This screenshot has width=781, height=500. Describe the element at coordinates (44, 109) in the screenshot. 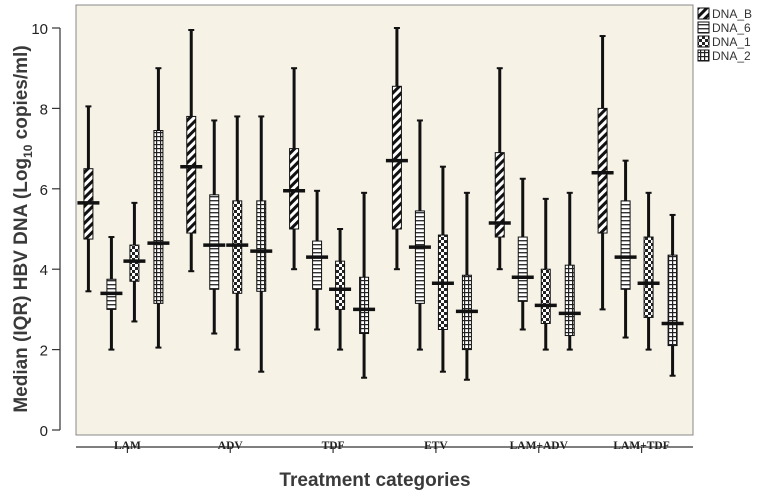

I see `y-tick-label: 8` at that location.